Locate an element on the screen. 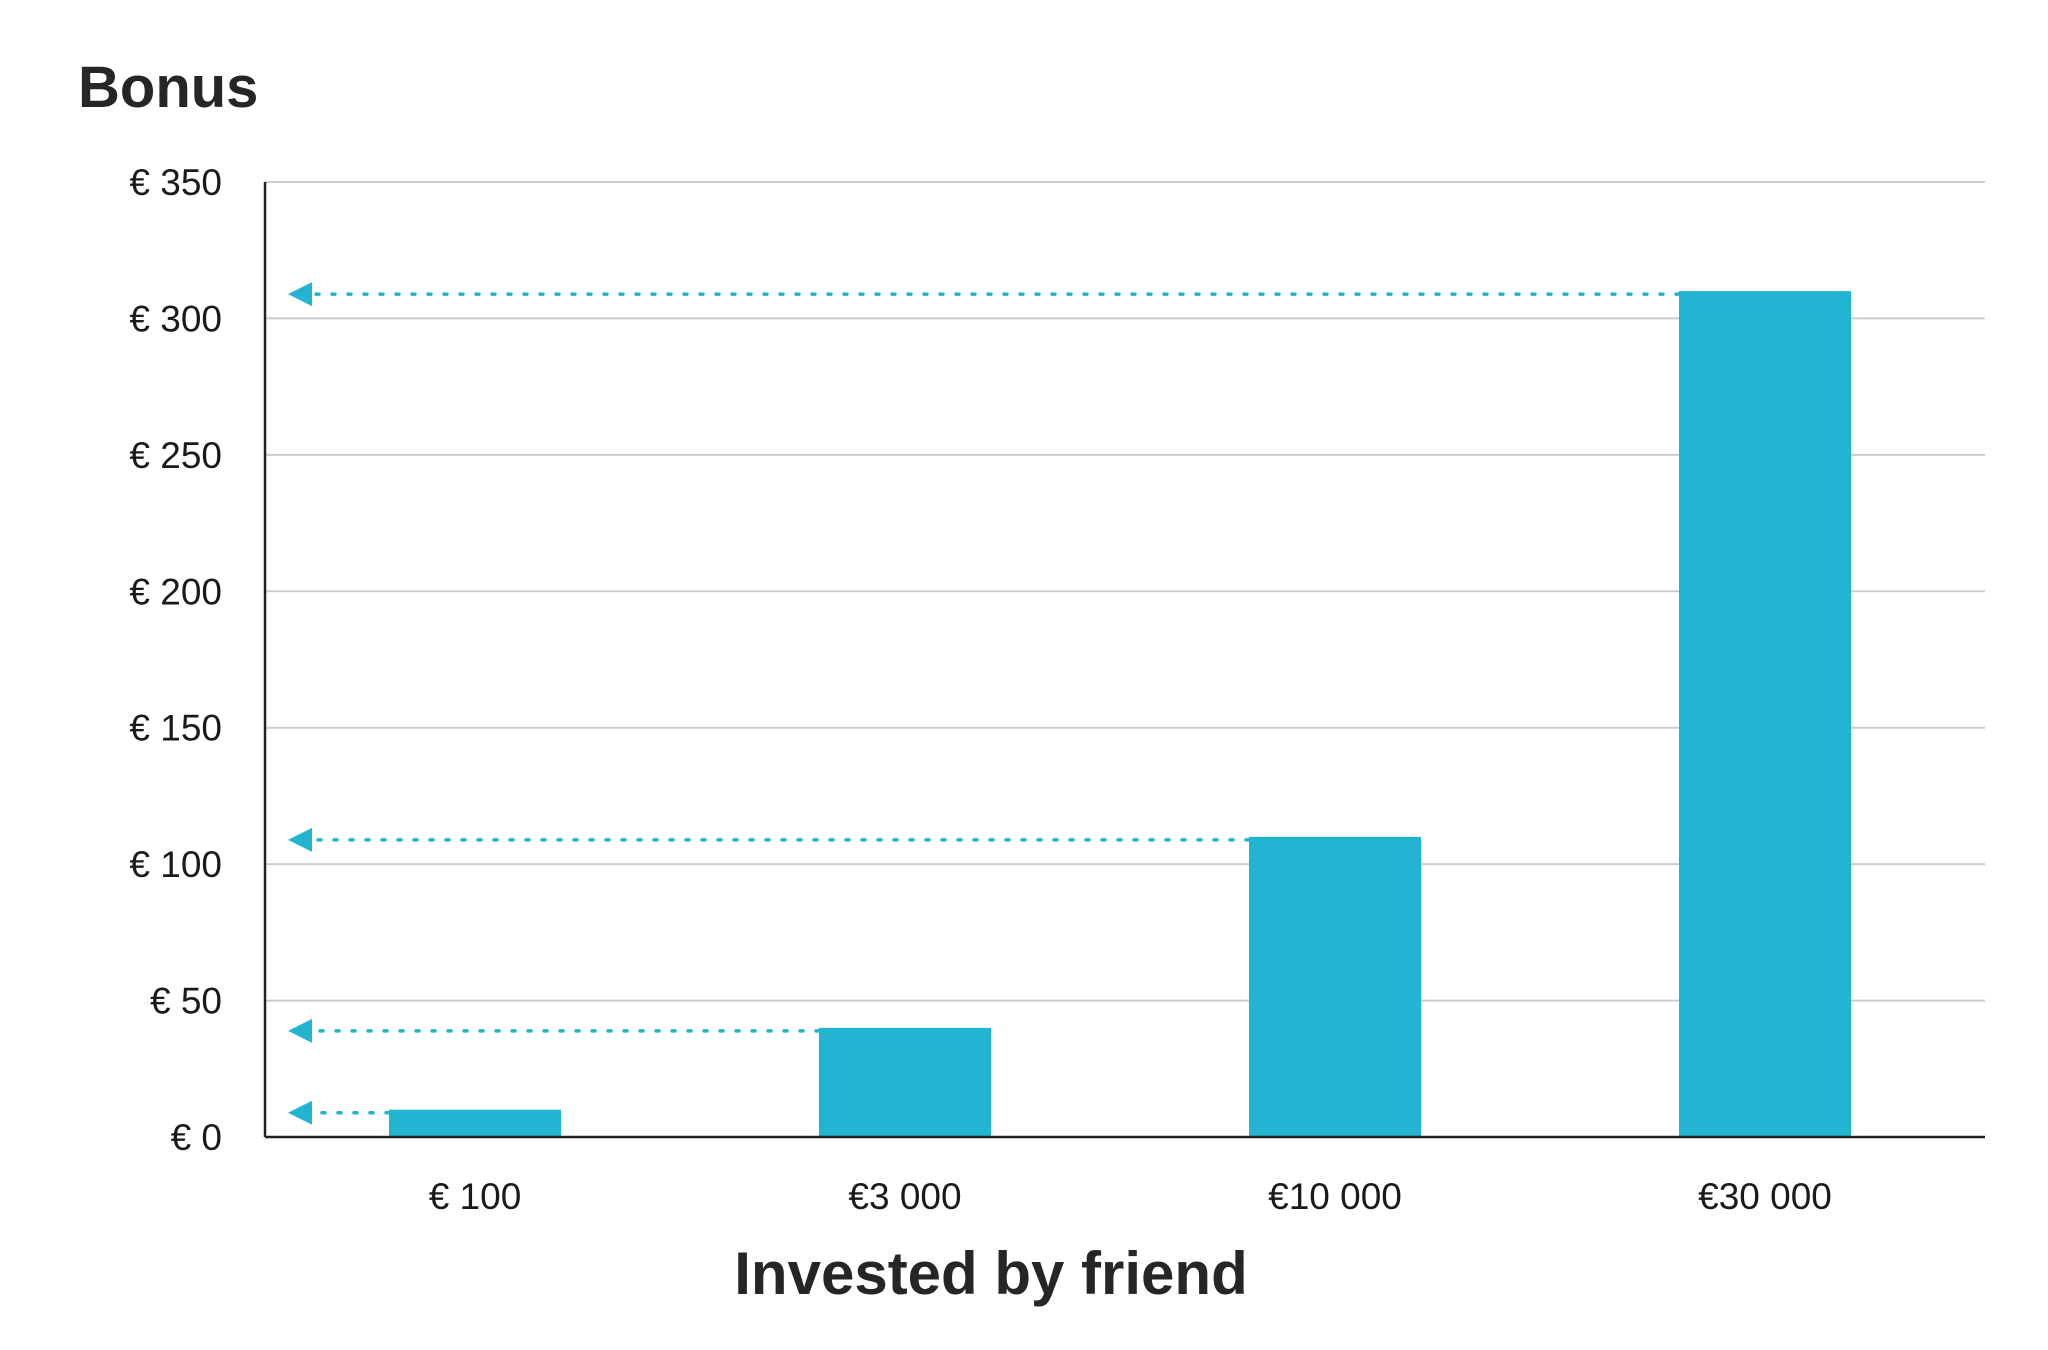 The width and height of the screenshot is (2048, 1350). x-tick-label: €10 000 is located at coordinates (1335, 1196).